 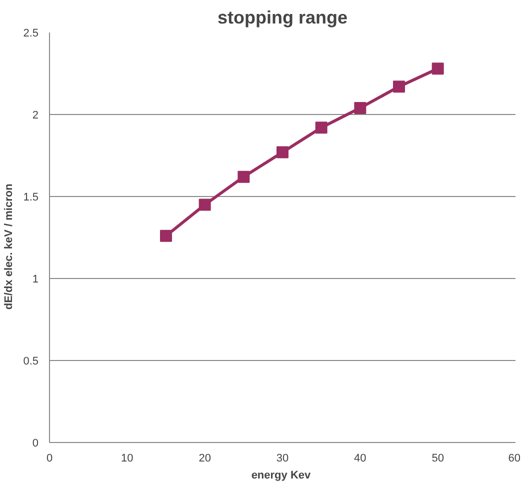 I want to click on x-tick-label: 50, so click(x=438, y=458).